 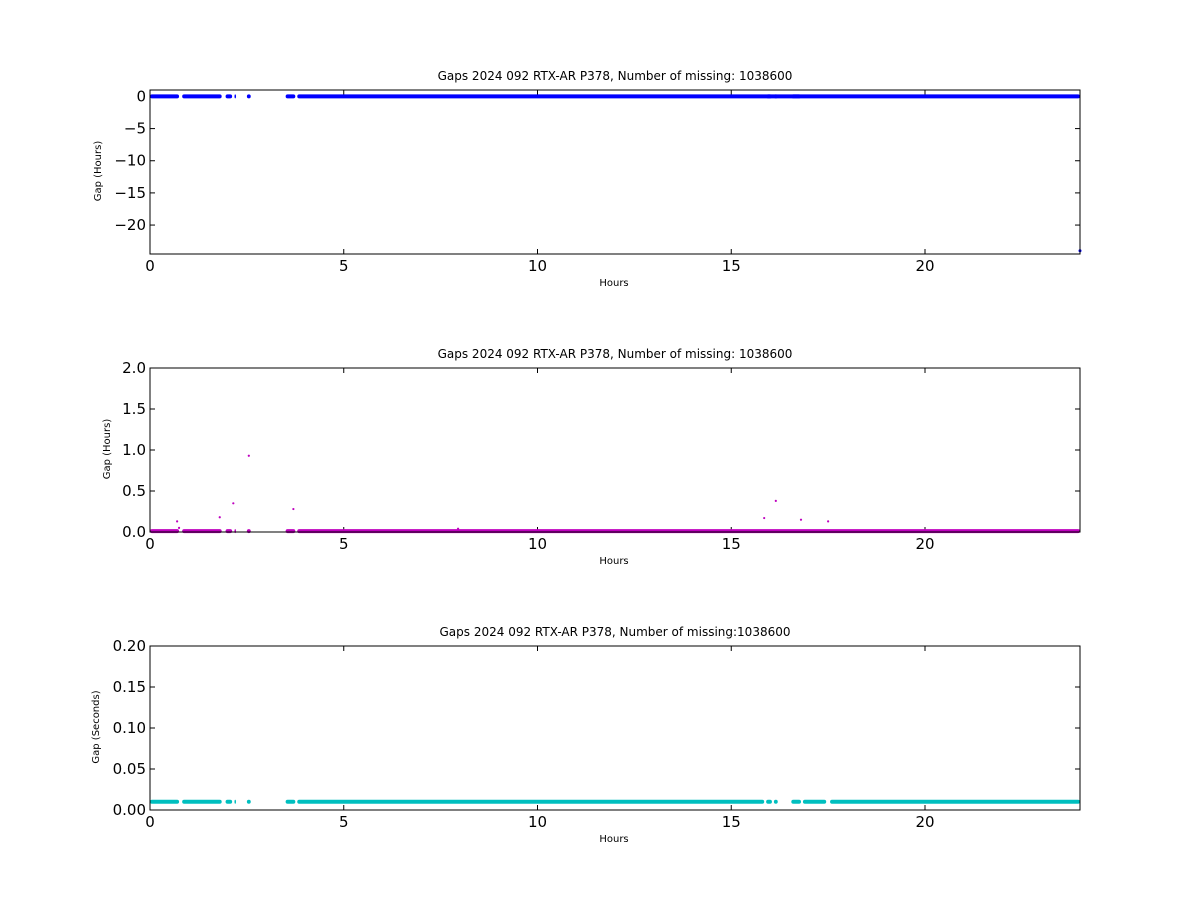 I want to click on y-tick-label: −10, so click(x=130, y=161).